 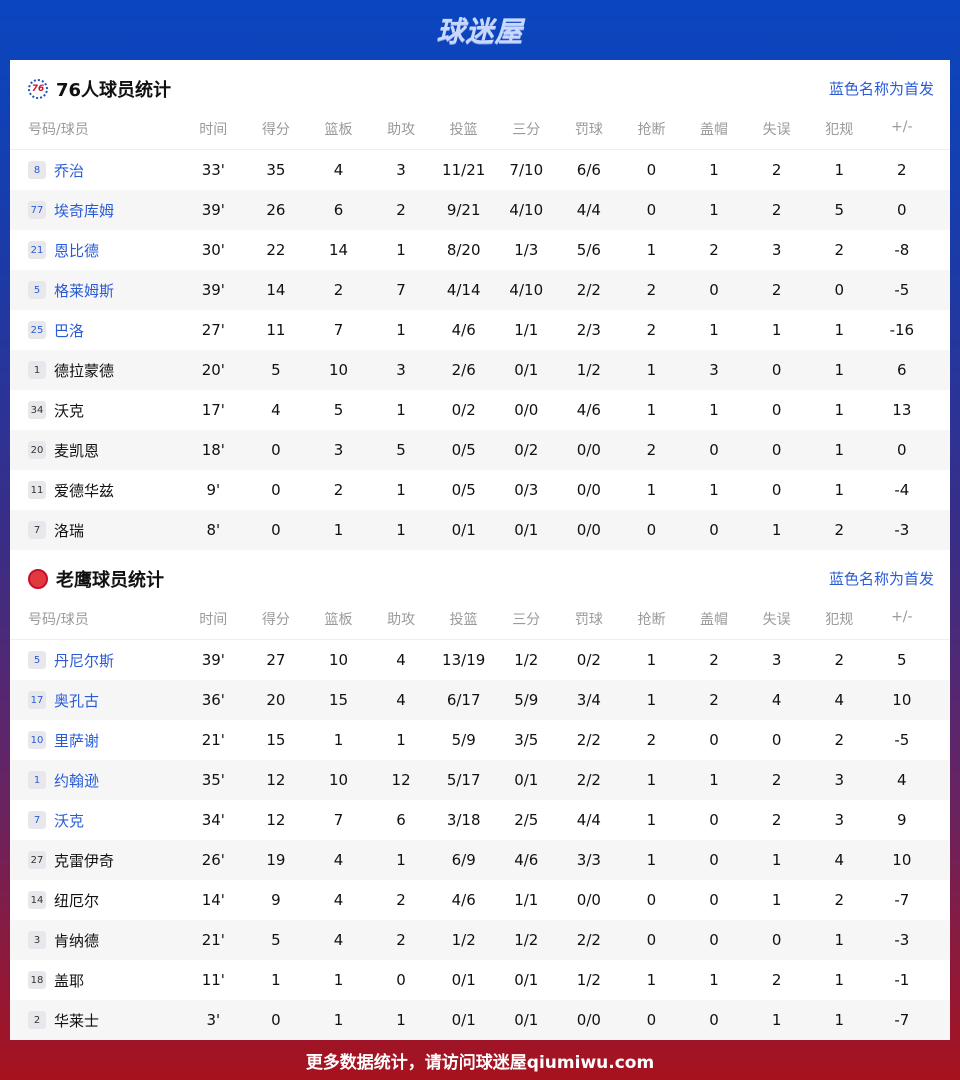 What do you see at coordinates (480, 820) in the screenshot?
I see `player-row: 7 沃克 34' 12 7 6 3/18 2/5 4/4 1 0 2 3 9` at bounding box center [480, 820].